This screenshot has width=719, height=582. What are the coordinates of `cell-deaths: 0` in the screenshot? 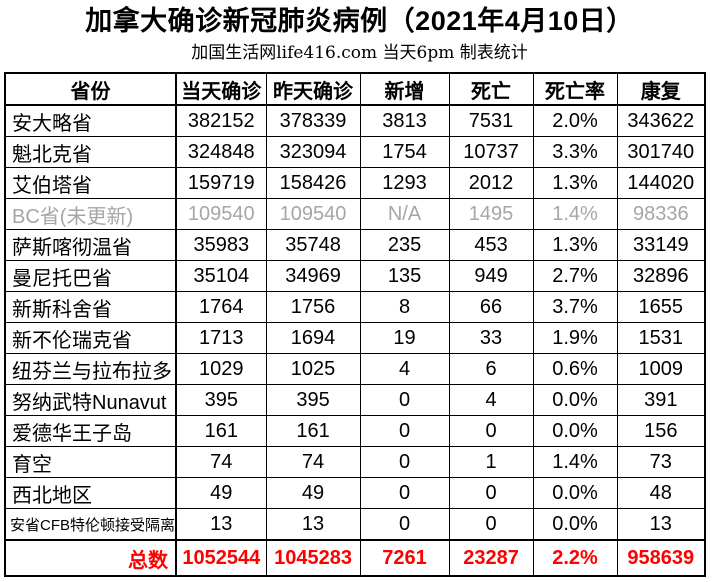 It's located at (491, 493).